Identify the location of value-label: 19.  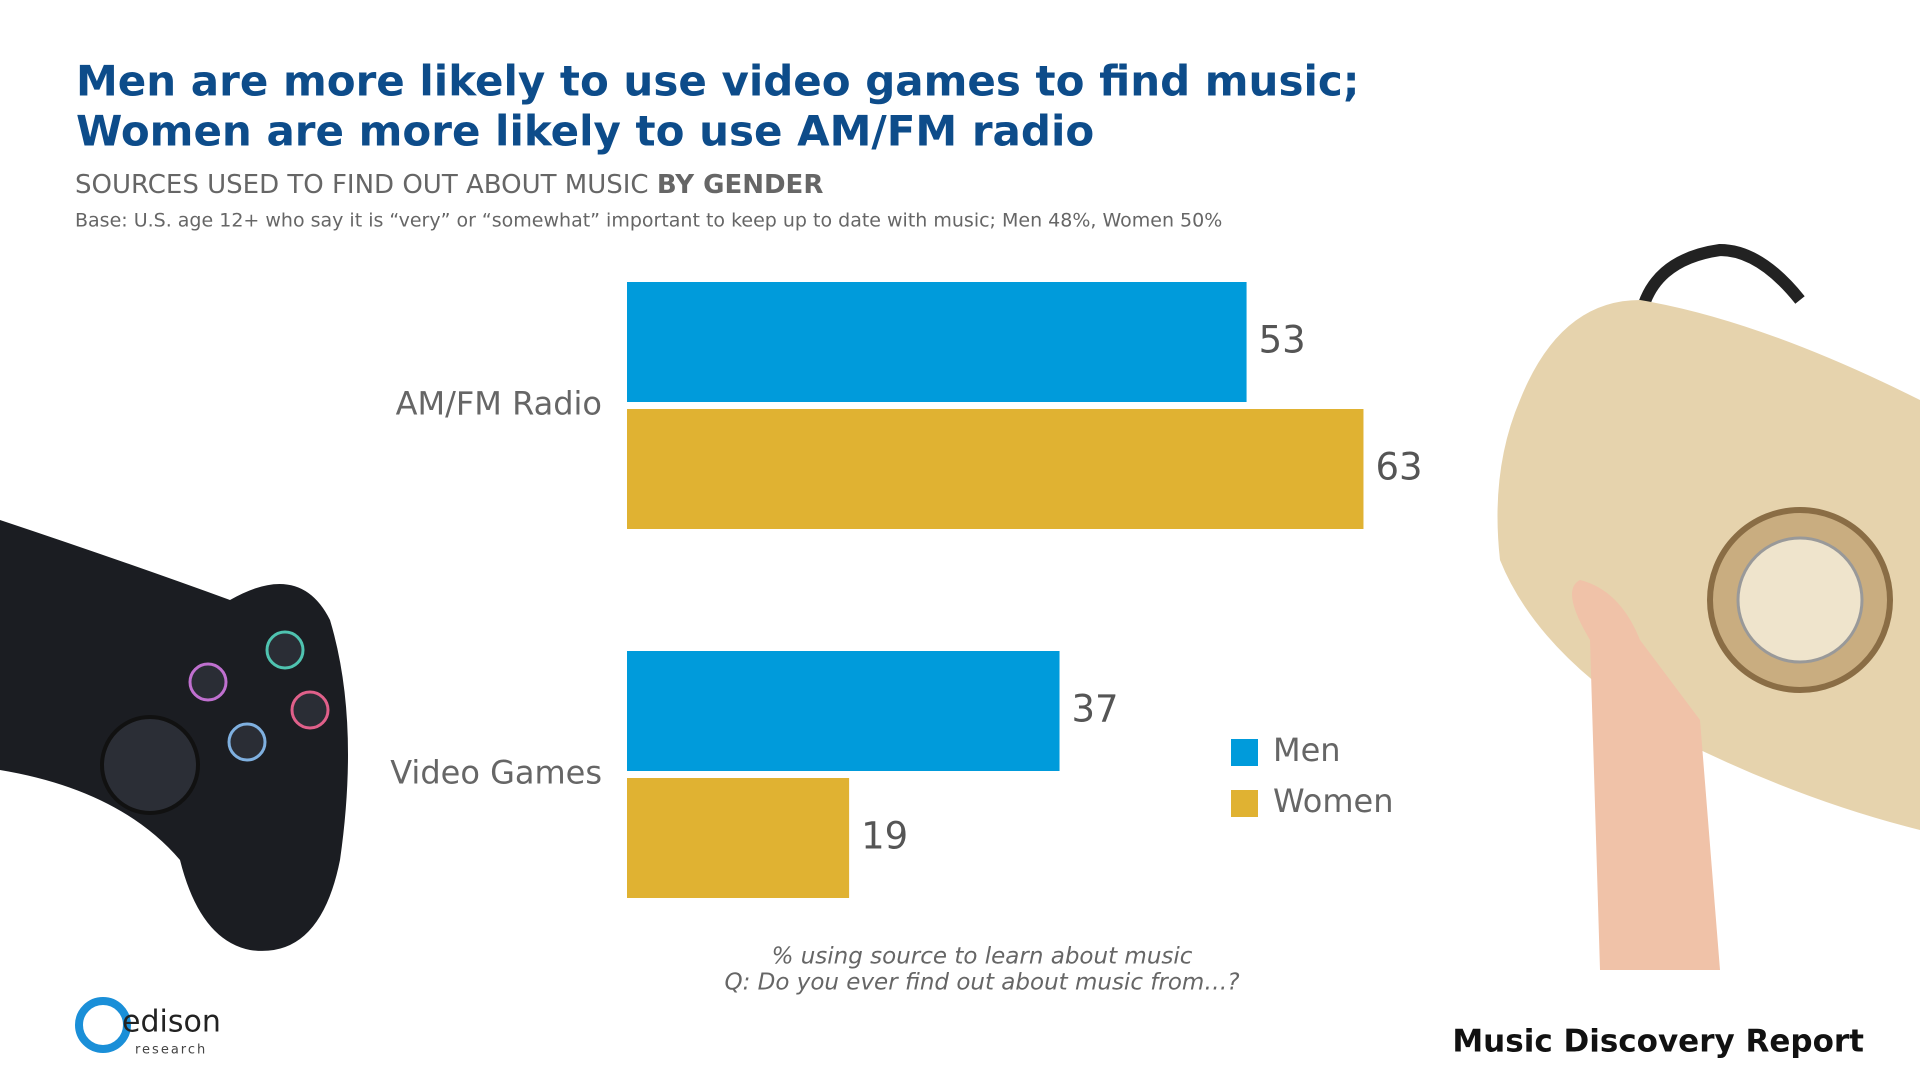
(884, 836).